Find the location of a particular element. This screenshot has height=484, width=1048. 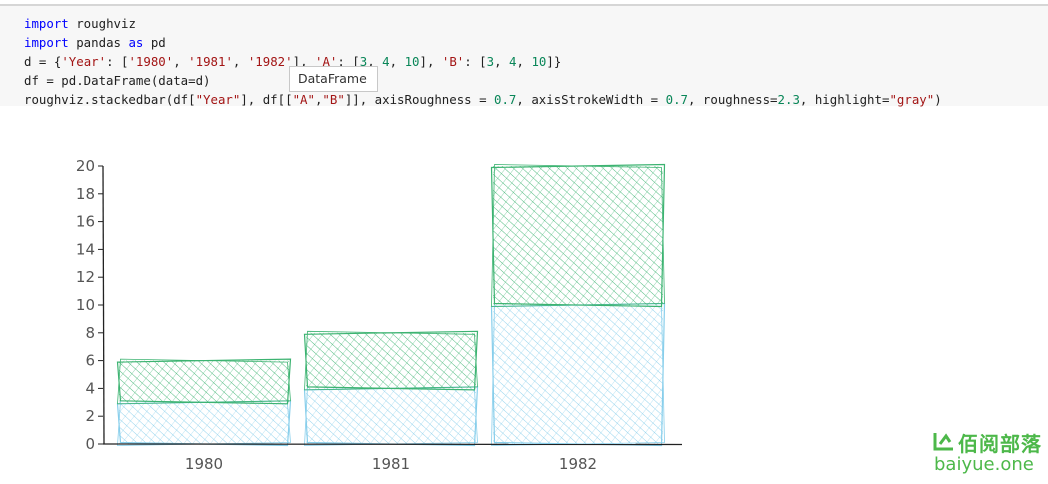

y-axis is located at coordinates (103, 305).